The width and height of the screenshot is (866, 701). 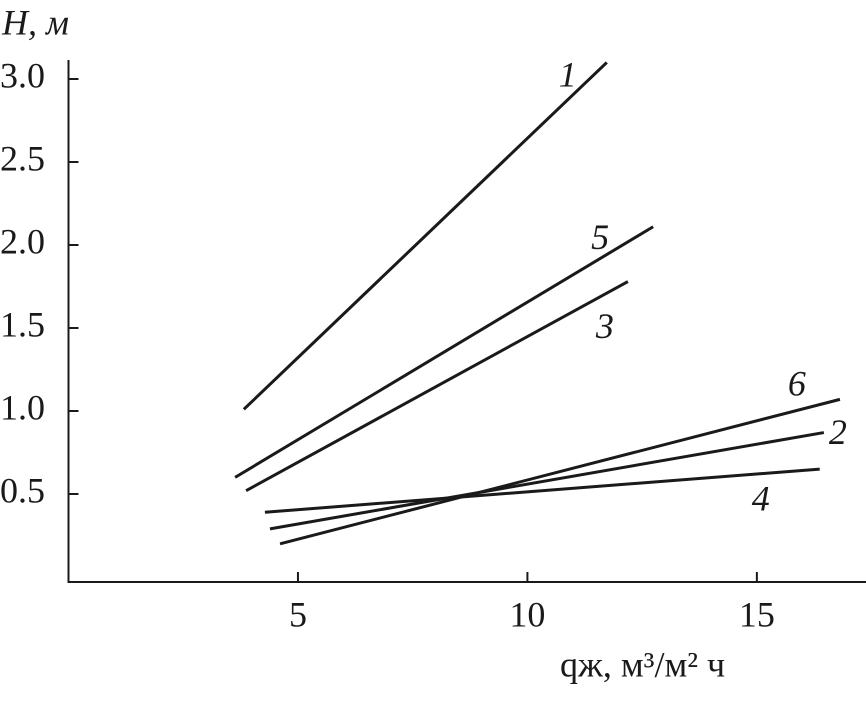 I want to click on y-tick-label: 1.0, so click(x=22, y=407).